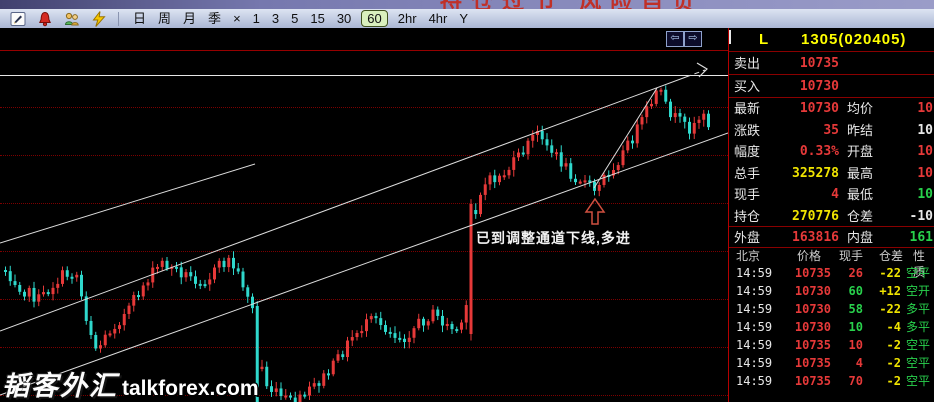 This screenshot has width=934, height=402. I want to click on bid-ask-rows: 卖出 10735 买入 10730, so click(831, 75).